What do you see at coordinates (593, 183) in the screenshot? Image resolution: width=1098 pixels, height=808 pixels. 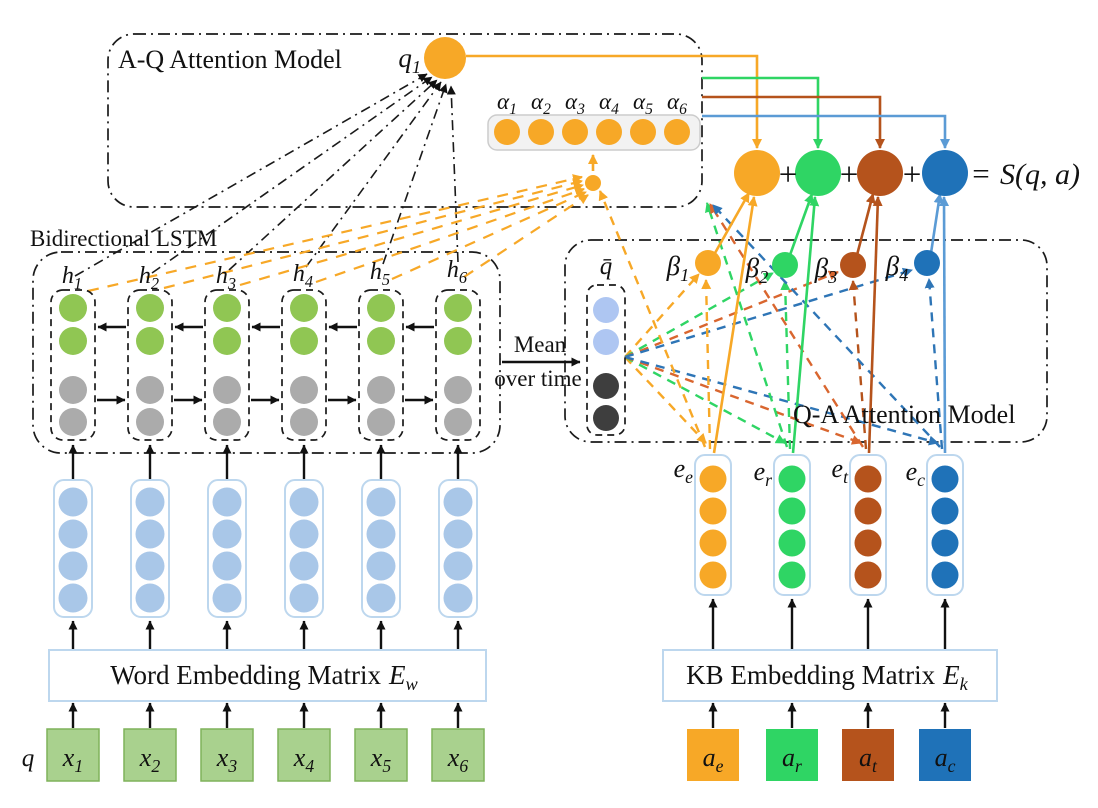 I see `attention-score-node` at bounding box center [593, 183].